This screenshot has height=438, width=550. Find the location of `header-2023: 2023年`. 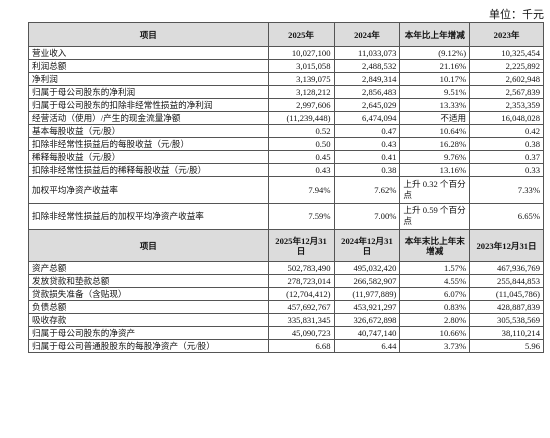

header-2023: 2023年 is located at coordinates (506, 34).